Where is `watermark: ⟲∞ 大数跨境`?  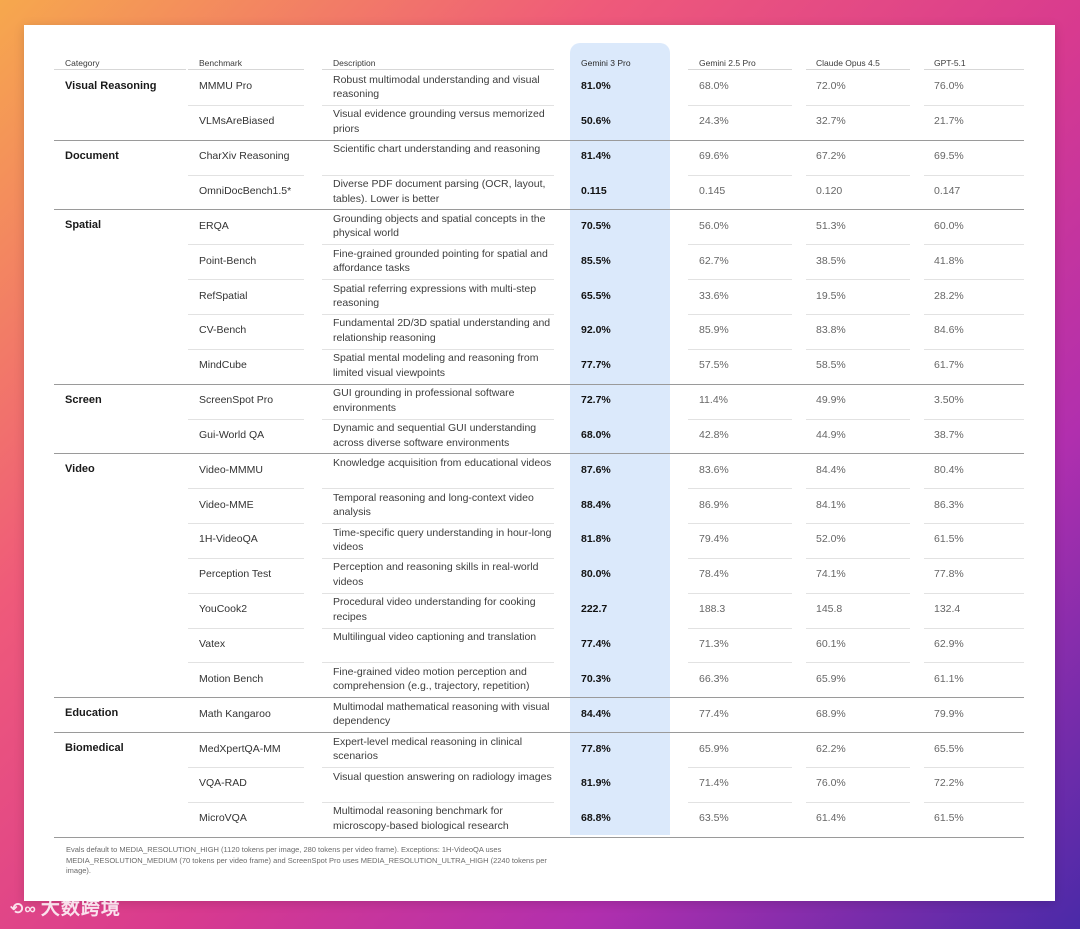
watermark: ⟲∞ 大数跨境 is located at coordinates (65, 906).